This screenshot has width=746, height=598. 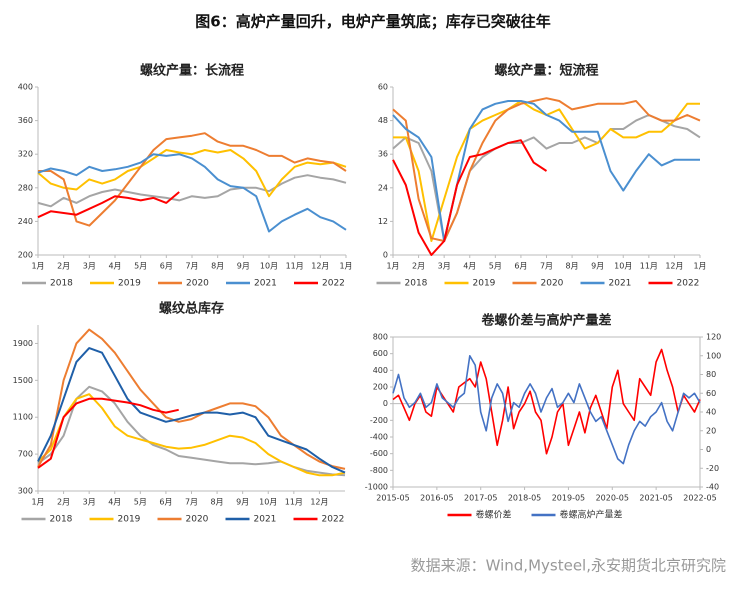 What do you see at coordinates (655, 498) in the screenshot?
I see `x-tick-label: 2021-05` at bounding box center [655, 498].